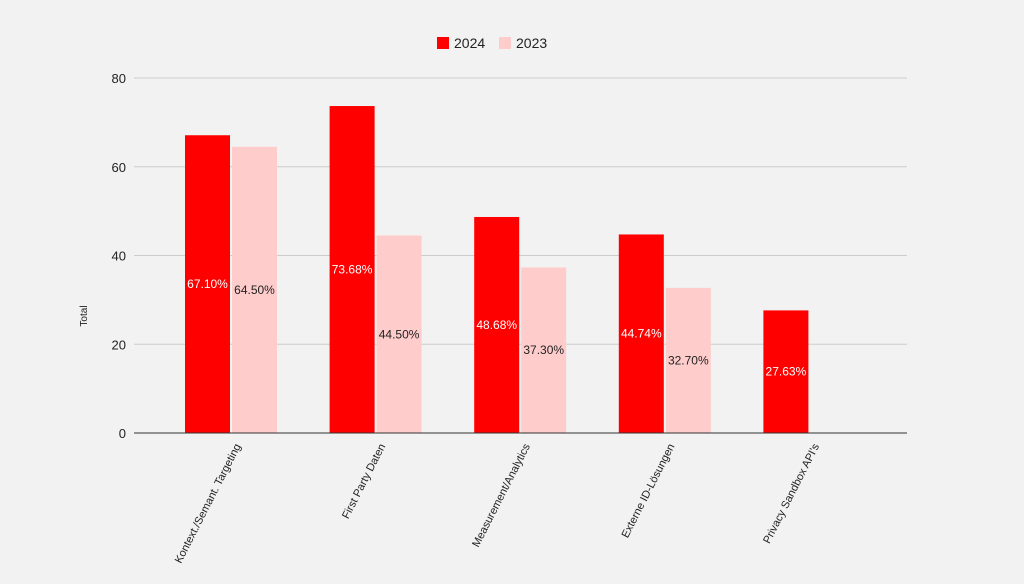 The width and height of the screenshot is (1024, 584). Describe the element at coordinates (84, 315) in the screenshot. I see `y-axis-title: Total` at that location.